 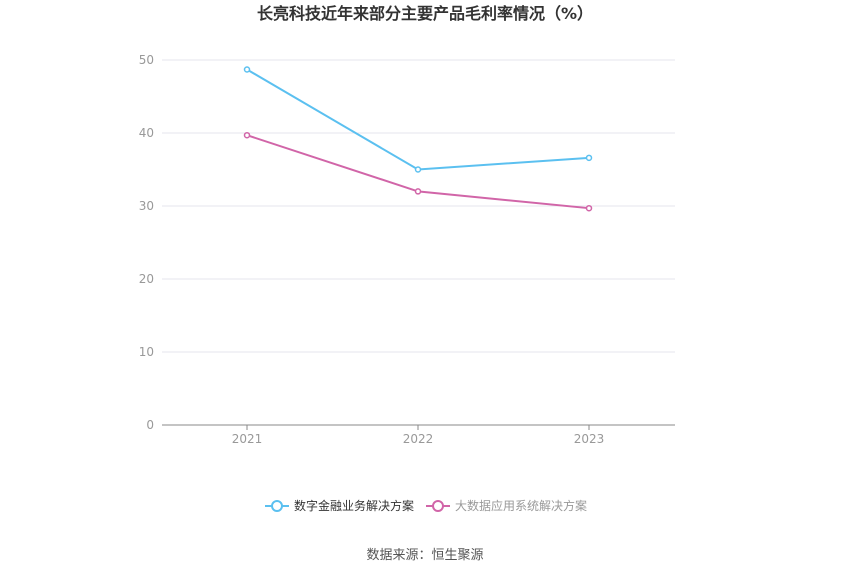 What do you see at coordinates (146, 242) in the screenshot?
I see `y-axis-ticks: 0 10 20 30 40 50` at bounding box center [146, 242].